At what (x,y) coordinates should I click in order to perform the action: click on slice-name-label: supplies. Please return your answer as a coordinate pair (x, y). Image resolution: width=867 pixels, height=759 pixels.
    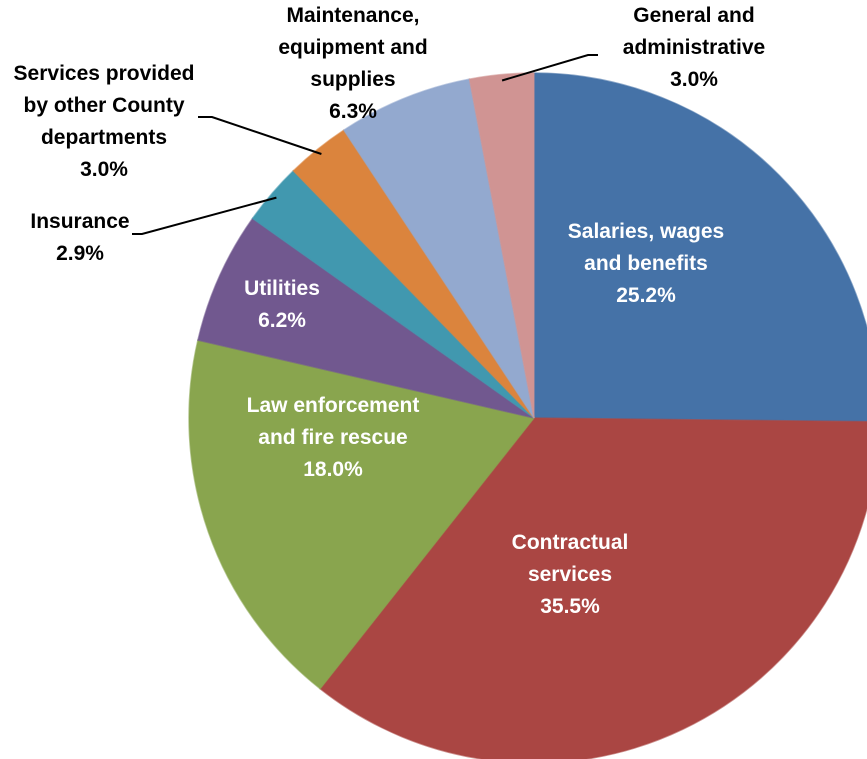
    Looking at the image, I should click on (352, 79).